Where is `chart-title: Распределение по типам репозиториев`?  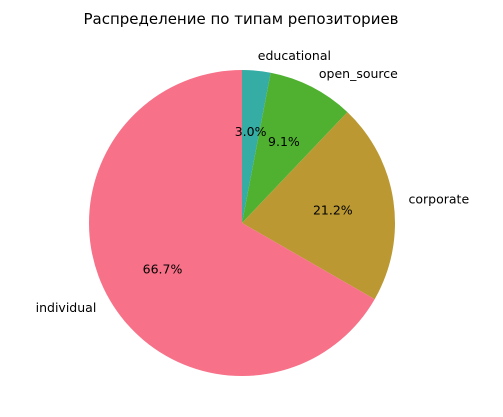 chart-title: Распределение по типам репозиториев is located at coordinates (240, 19).